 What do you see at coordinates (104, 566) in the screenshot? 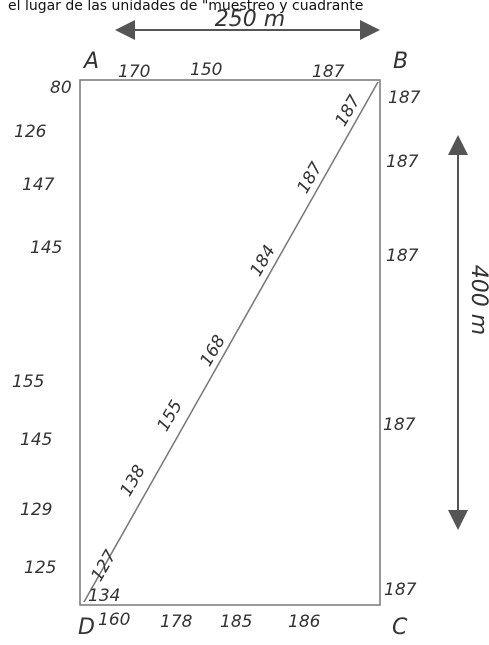
I see `diagonal-label: 127` at bounding box center [104, 566].